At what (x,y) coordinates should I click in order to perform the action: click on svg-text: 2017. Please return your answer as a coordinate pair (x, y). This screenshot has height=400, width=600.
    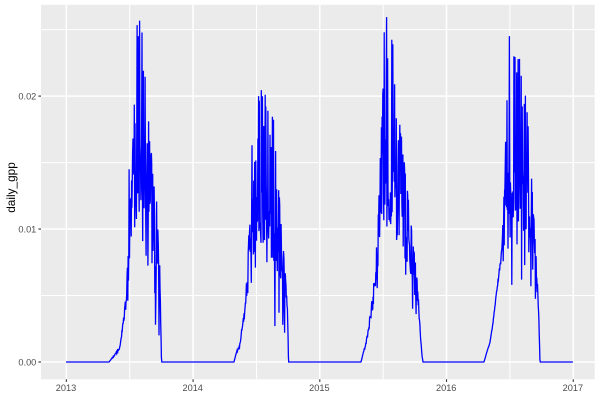
    Looking at the image, I should click on (573, 388).